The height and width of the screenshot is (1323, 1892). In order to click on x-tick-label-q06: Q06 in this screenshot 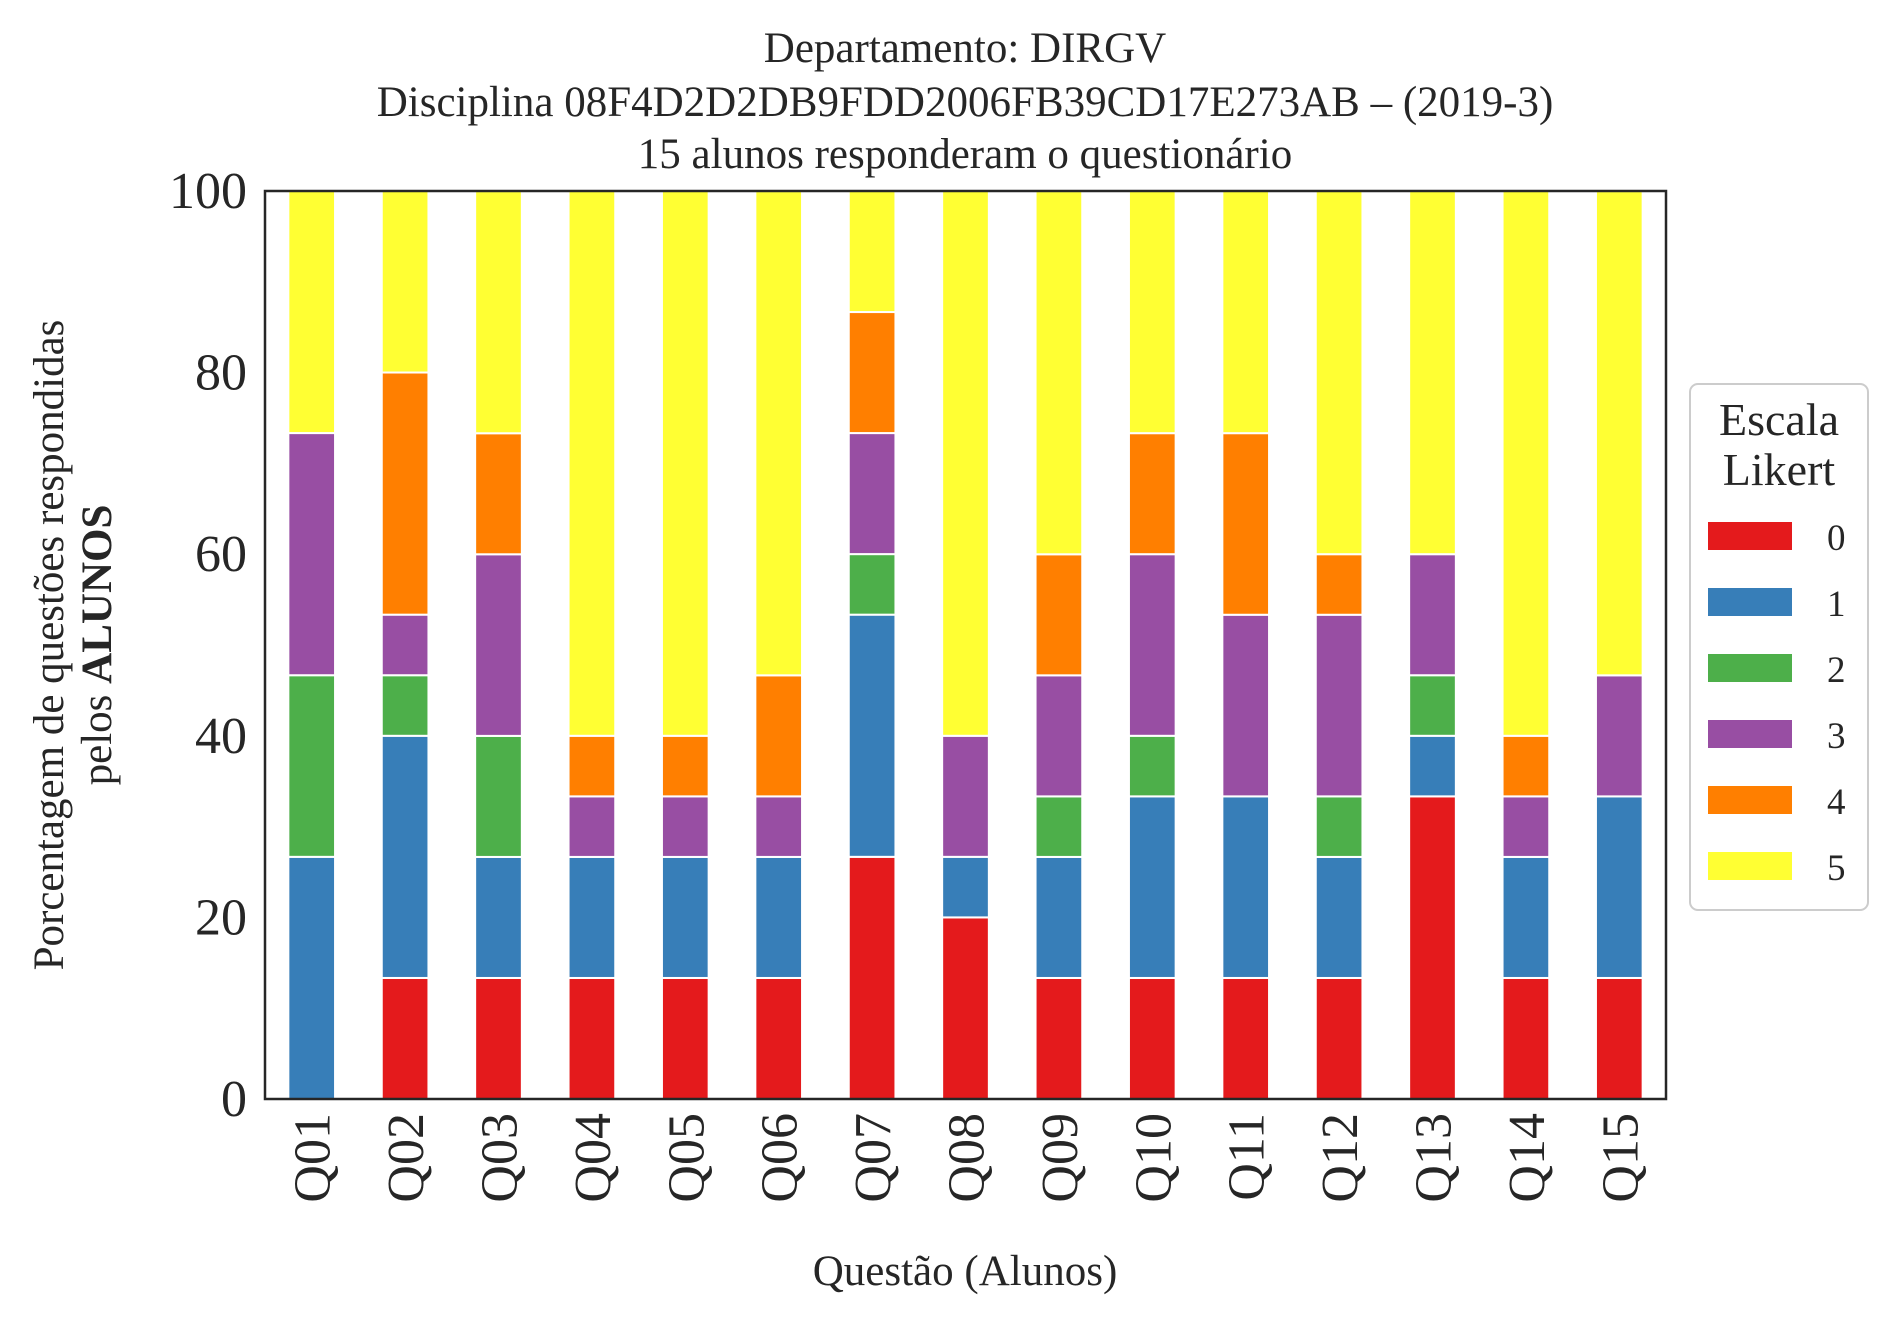, I will do `click(780, 1158)`.